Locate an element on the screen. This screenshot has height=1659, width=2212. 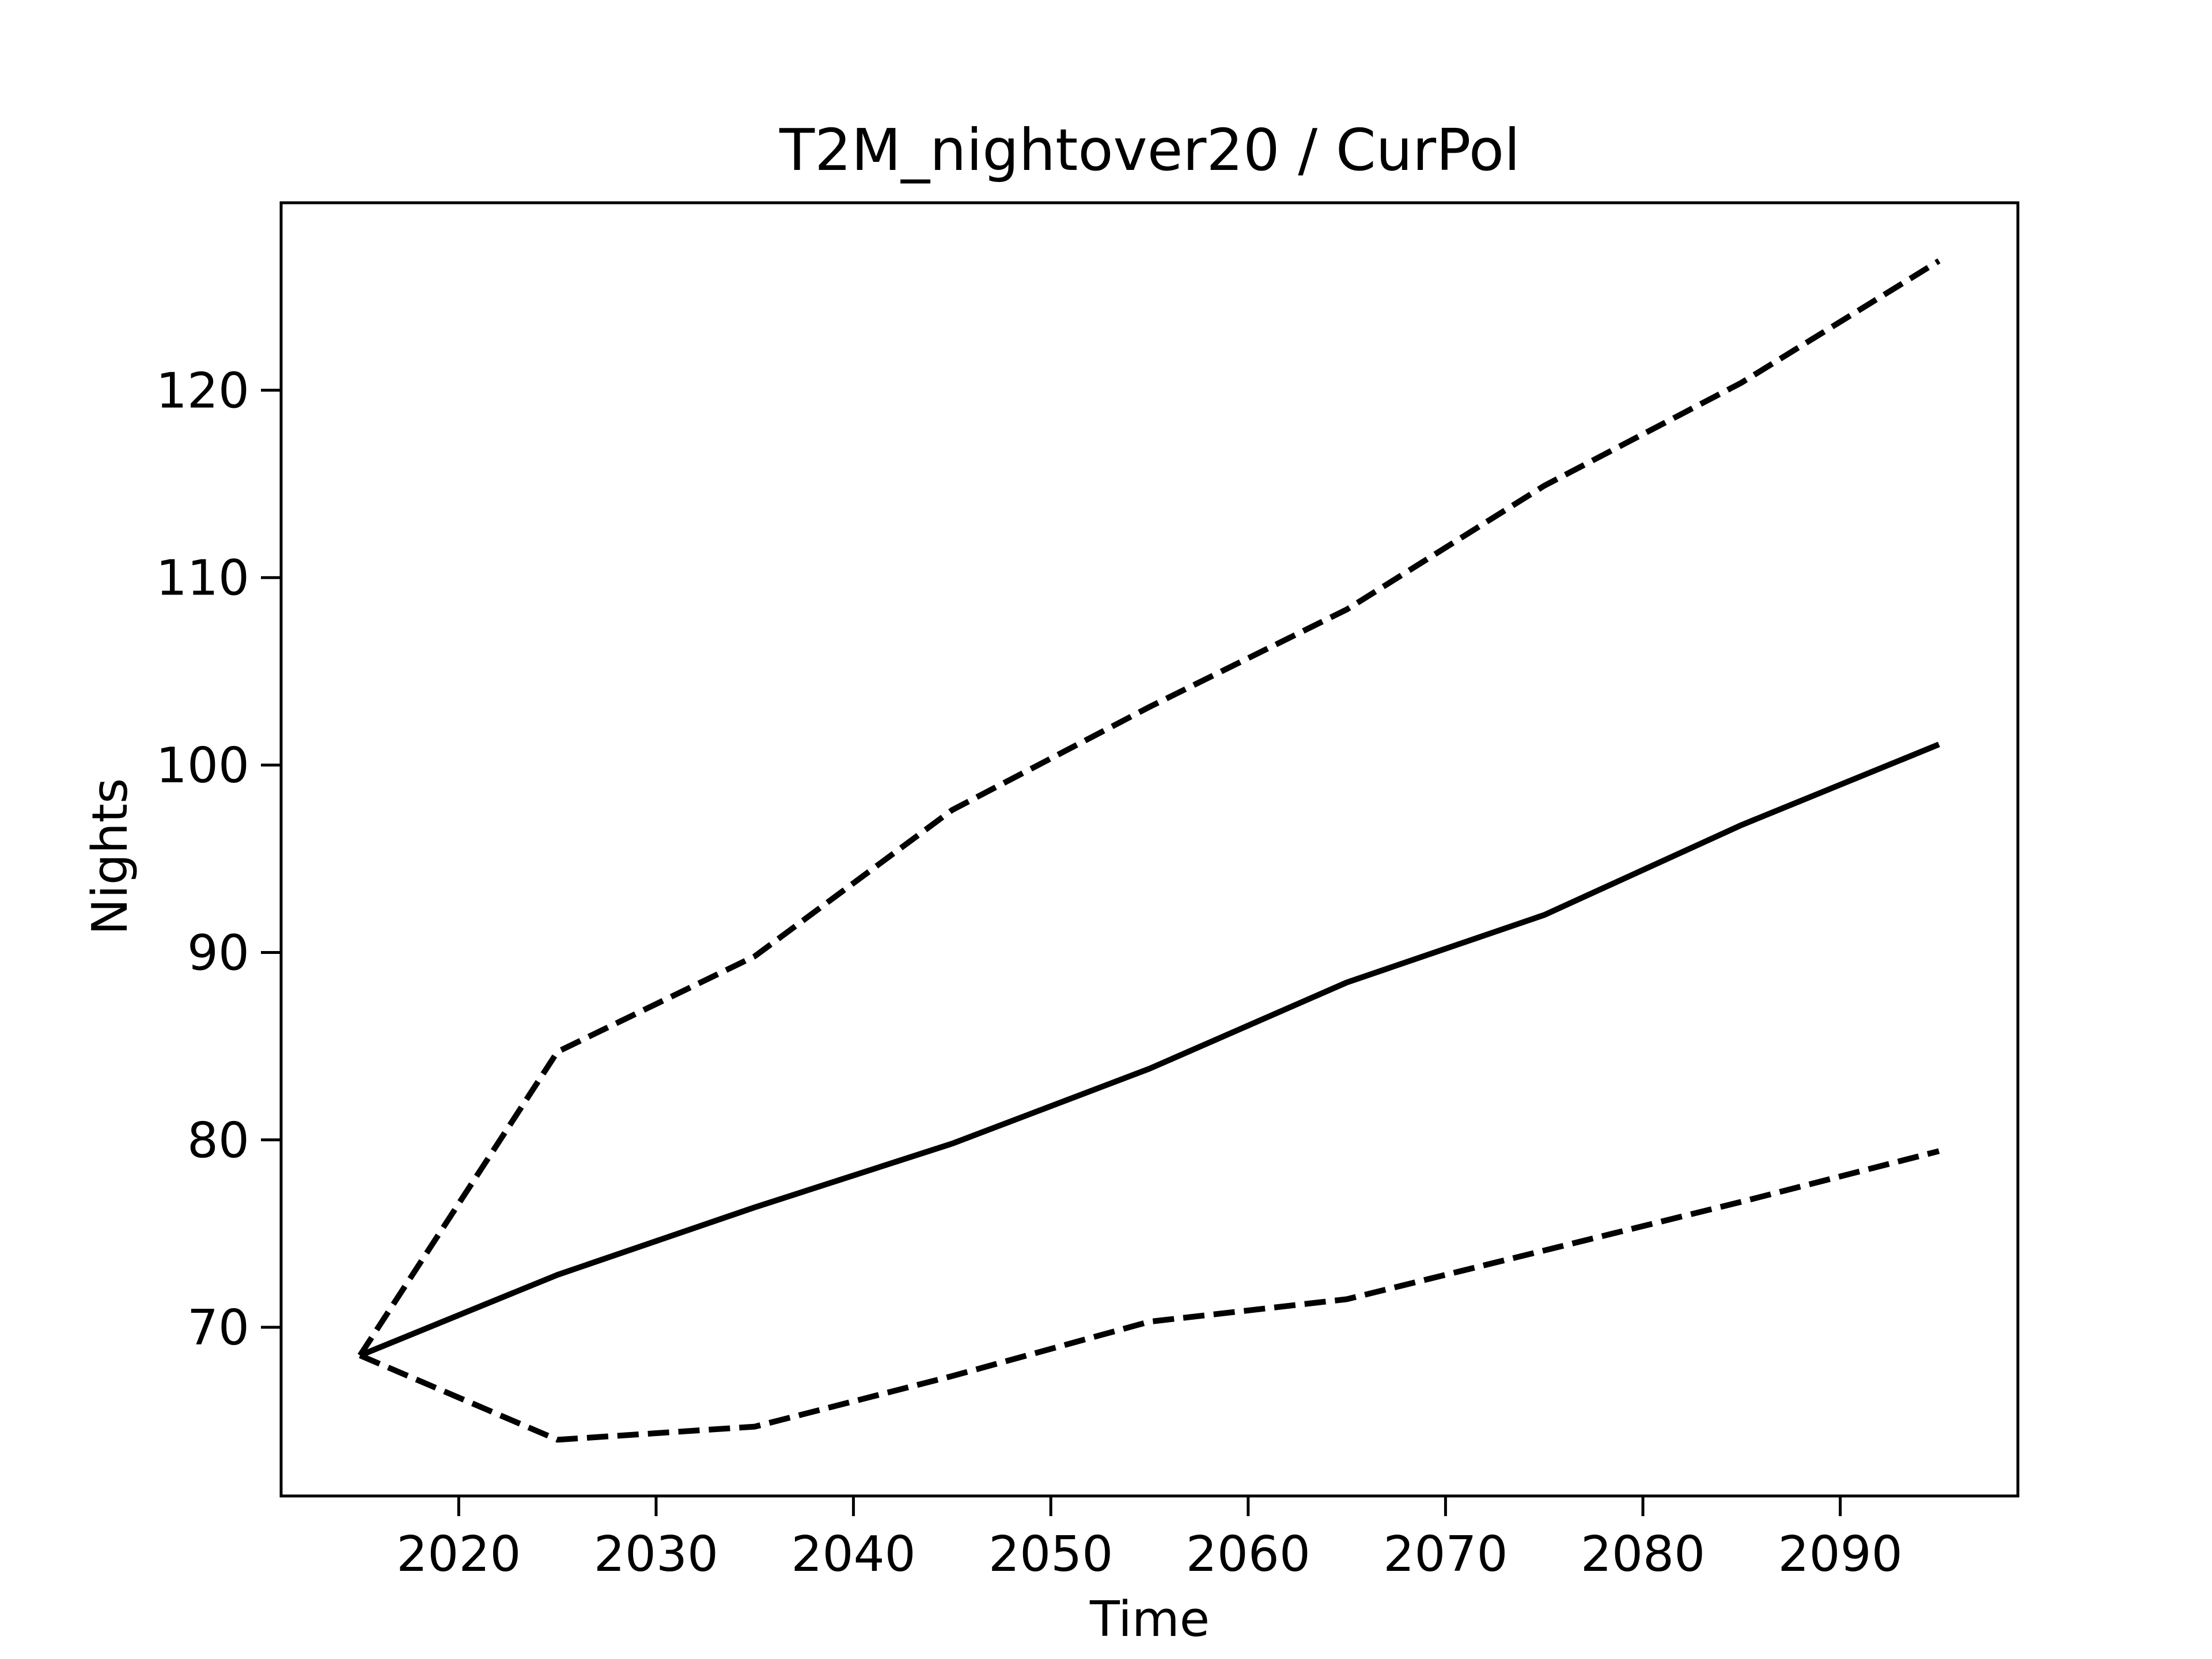
x-tick-label: 2080 is located at coordinates (1643, 1554).